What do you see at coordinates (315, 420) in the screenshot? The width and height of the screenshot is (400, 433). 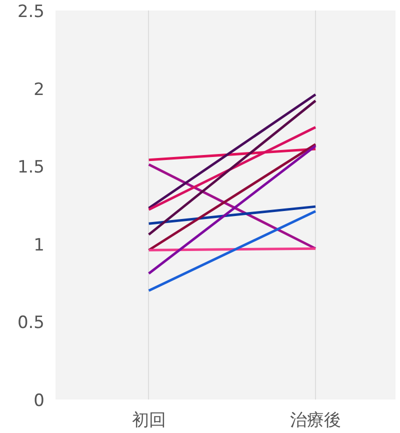 I see `x-tick-label: 治療後` at bounding box center [315, 420].